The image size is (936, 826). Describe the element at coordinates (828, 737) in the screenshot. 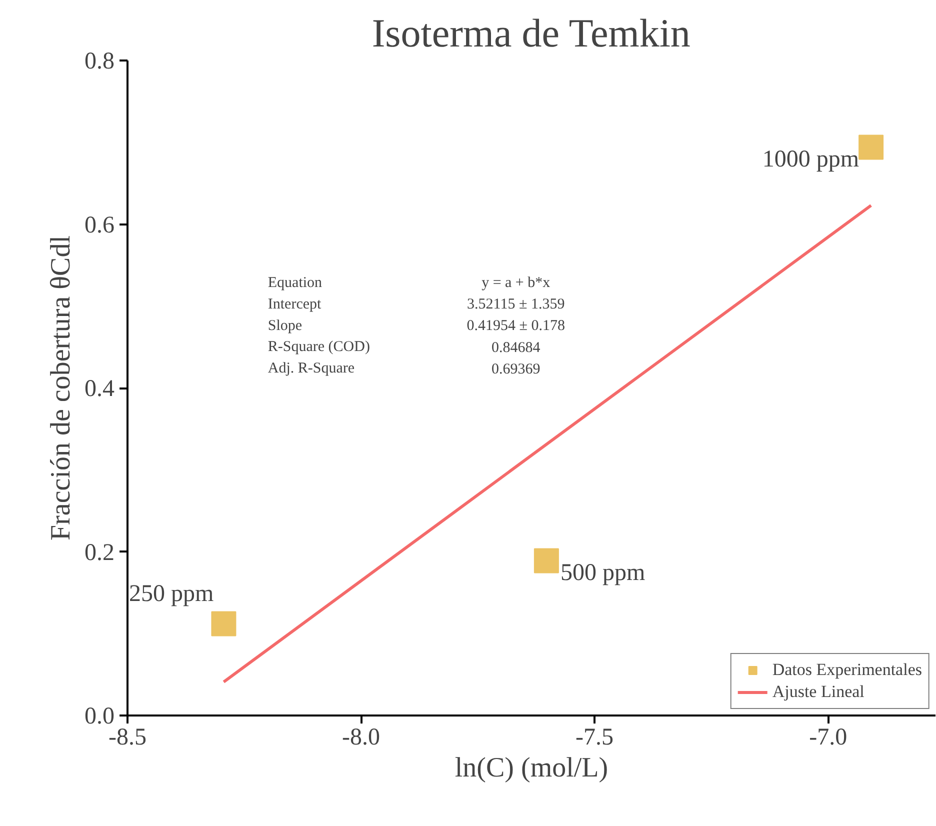

I see `x-tick-label: -7.0` at that location.